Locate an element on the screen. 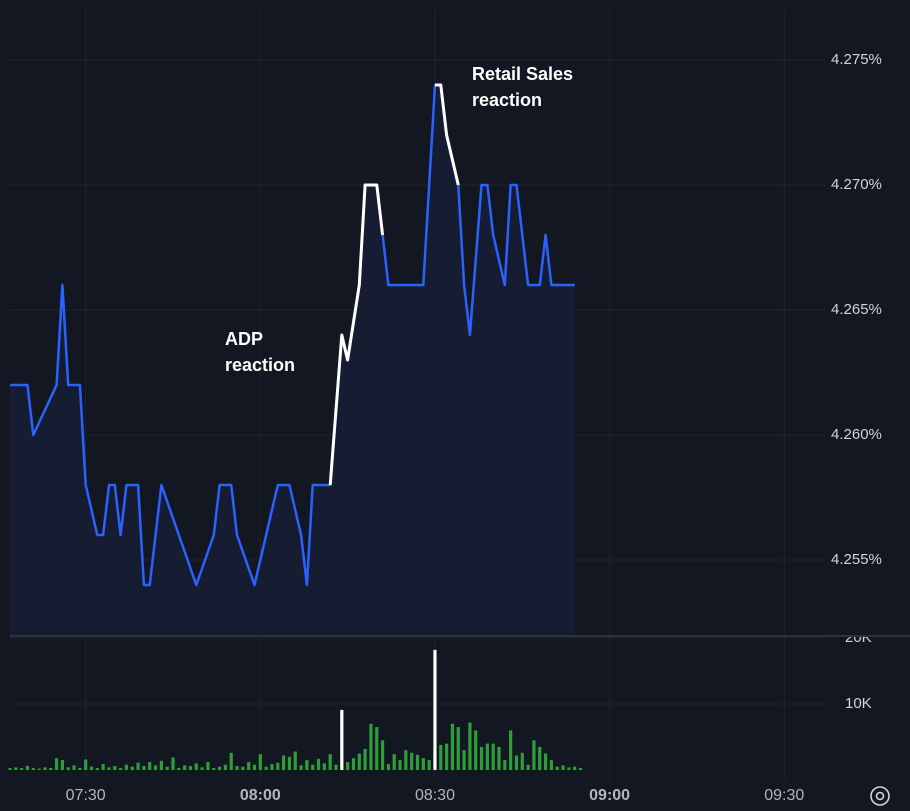  y-tick-label: 10K is located at coordinates (858, 703).